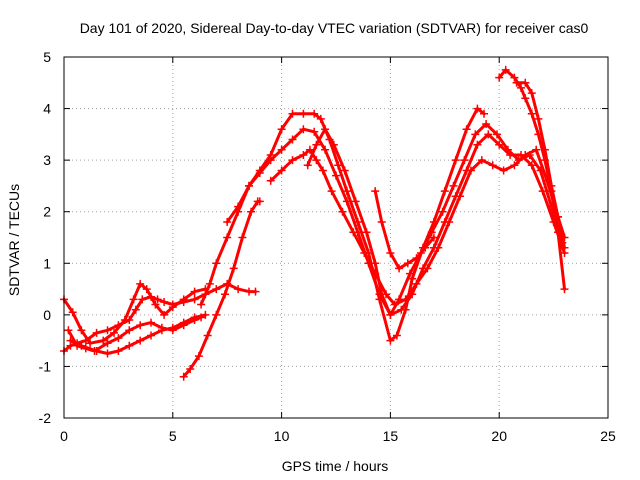 This screenshot has height=480, width=640. What do you see at coordinates (47, 160) in the screenshot?
I see `y-tick-label: 3` at bounding box center [47, 160].